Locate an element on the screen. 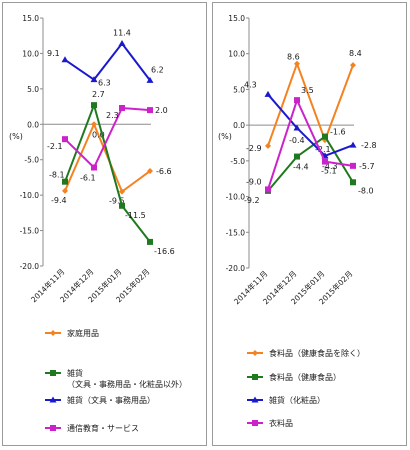 Image resolution: width=410 pixels, height=450 pixels. data-label: -9.4 is located at coordinates (59, 200).